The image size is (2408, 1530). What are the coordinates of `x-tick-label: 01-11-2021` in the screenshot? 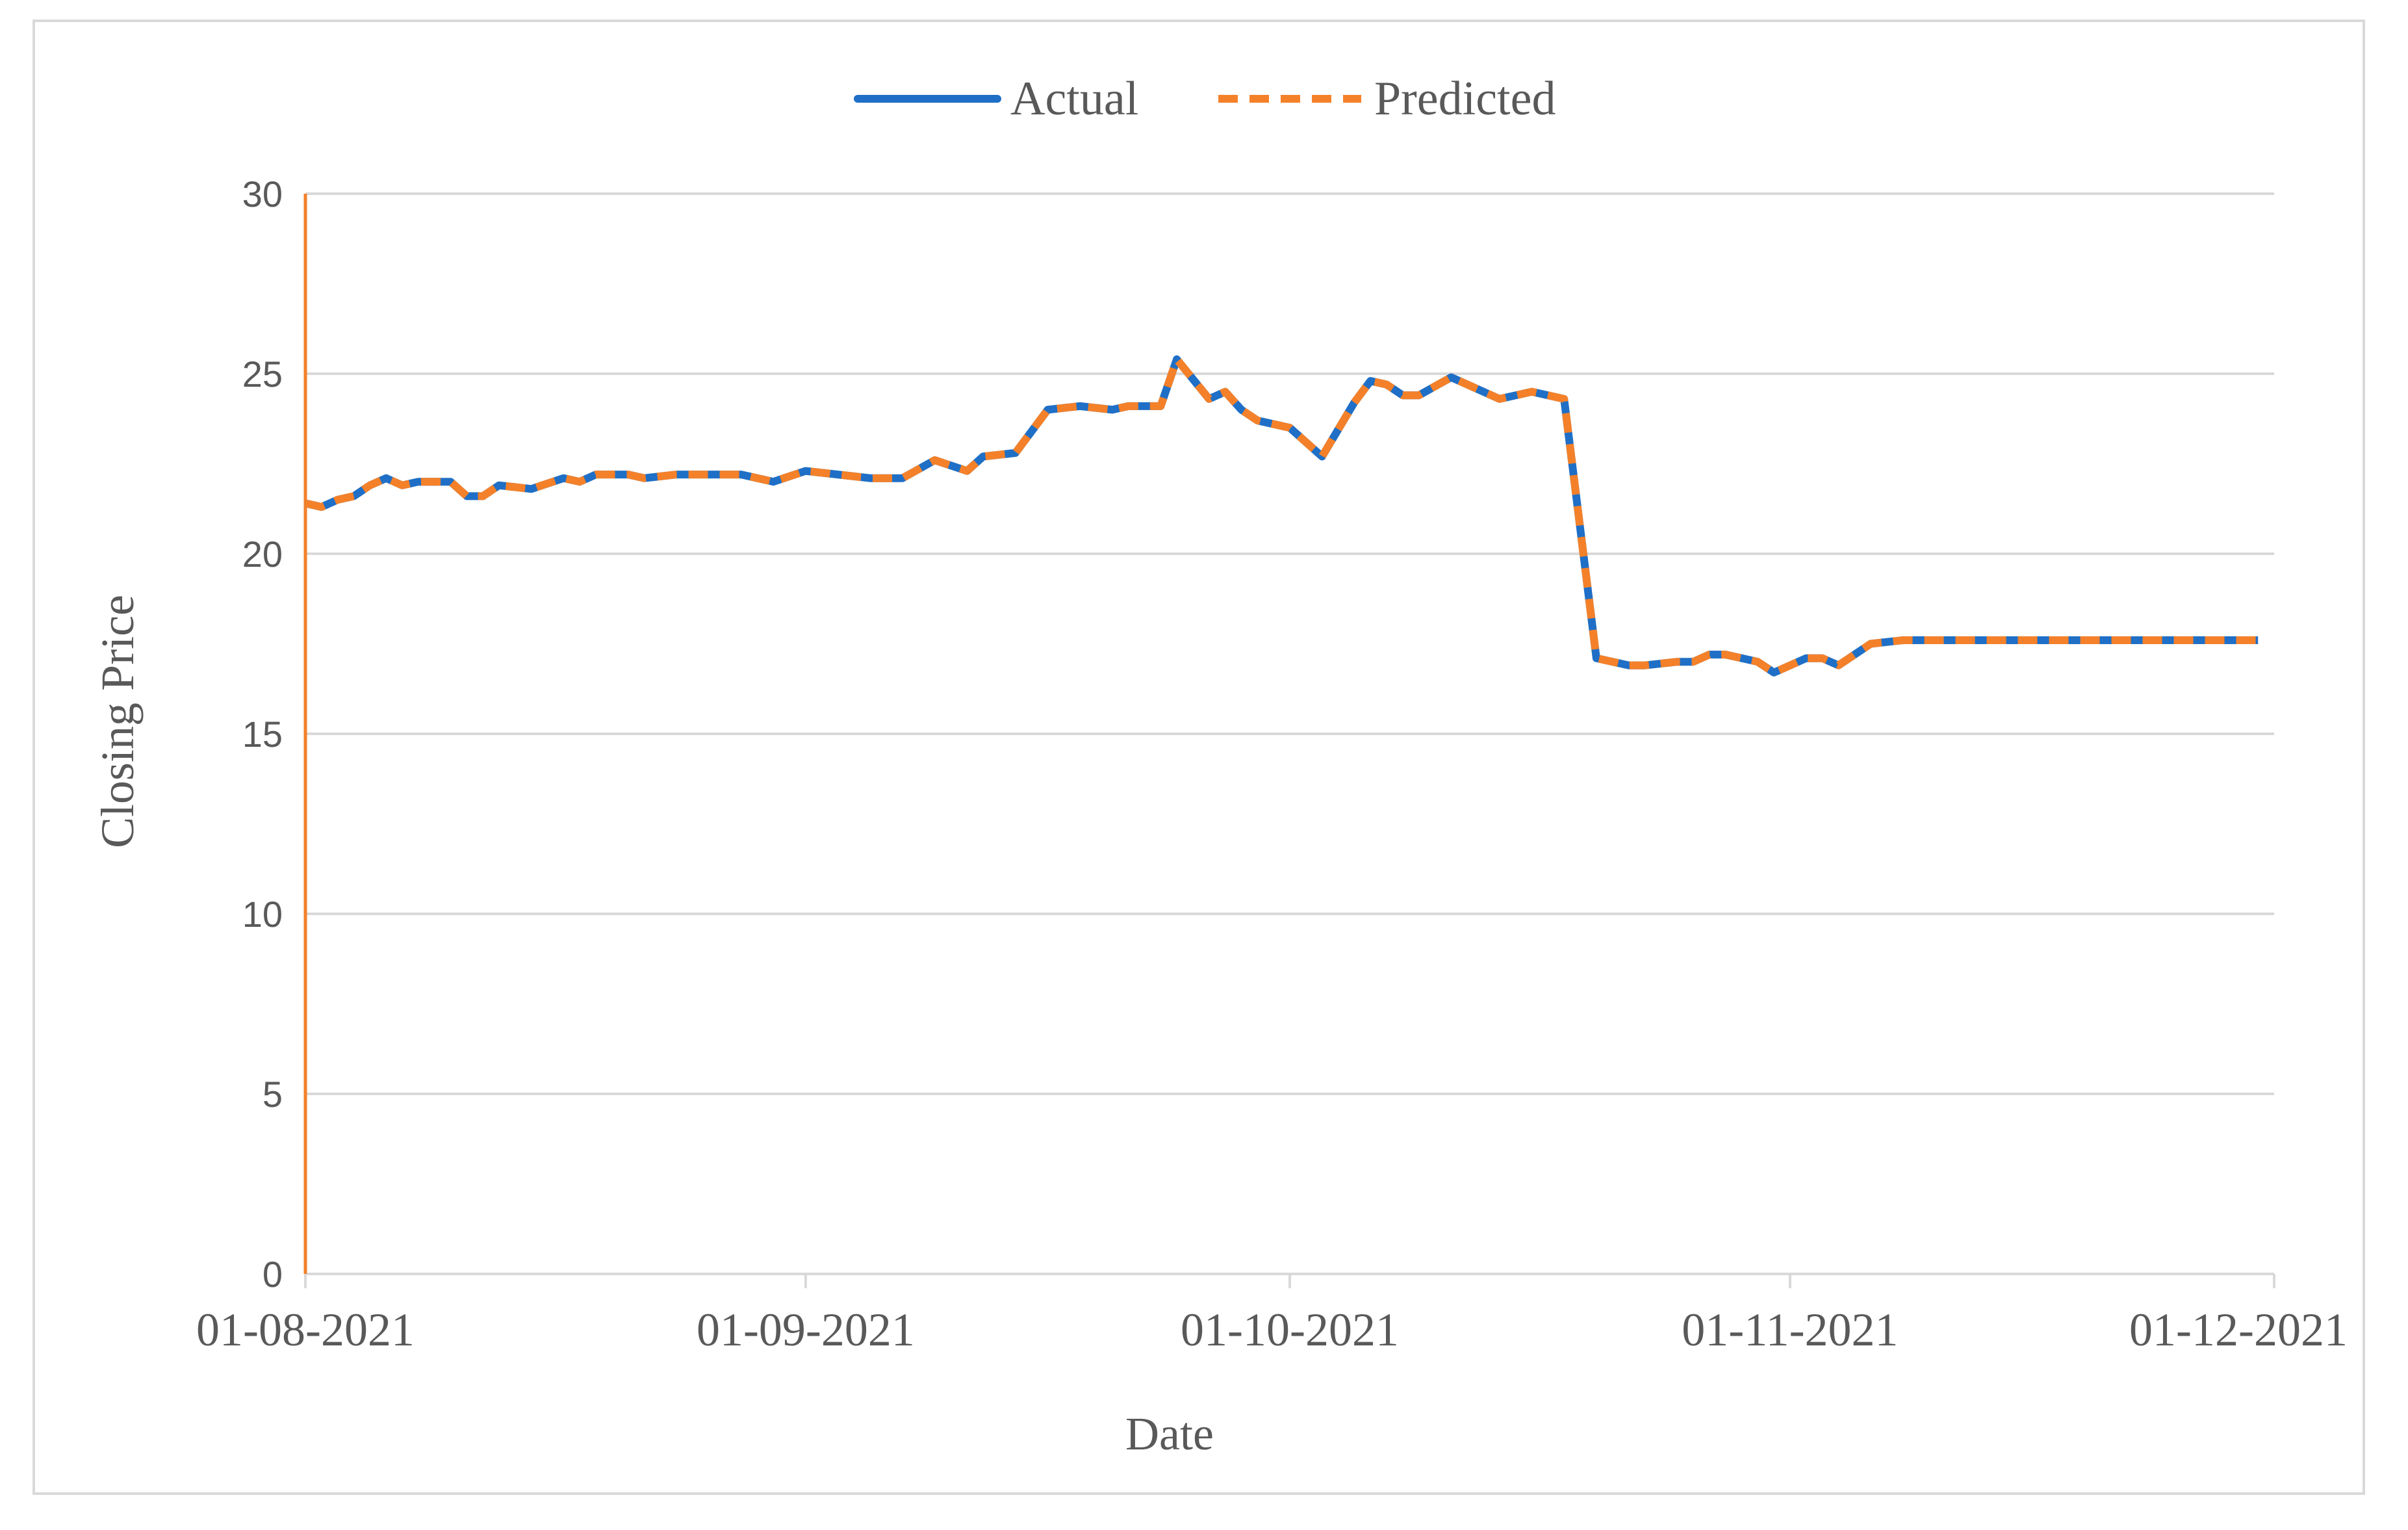 It's located at (1790, 1330).